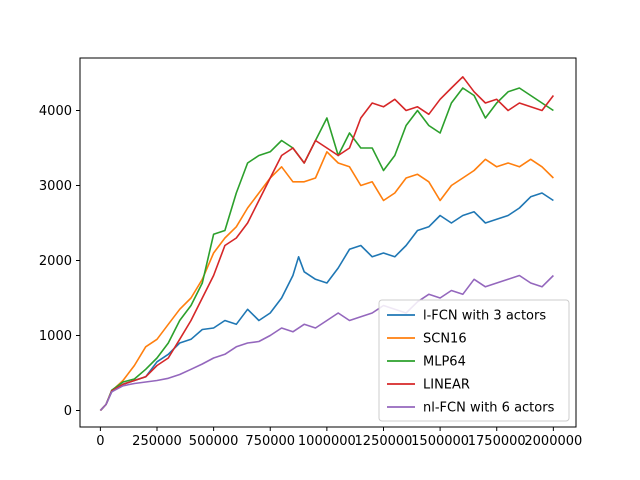 The width and height of the screenshot is (640, 480). I want to click on x-tick-label-4: 1000000, so click(327, 441).